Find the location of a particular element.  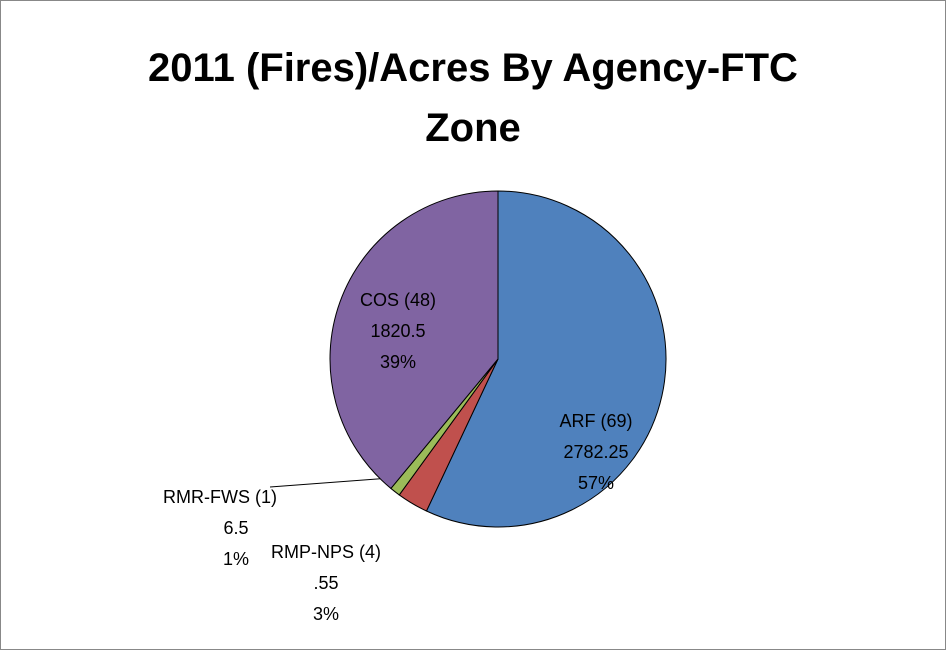

slice-label-percent: 57% is located at coordinates (596, 483).